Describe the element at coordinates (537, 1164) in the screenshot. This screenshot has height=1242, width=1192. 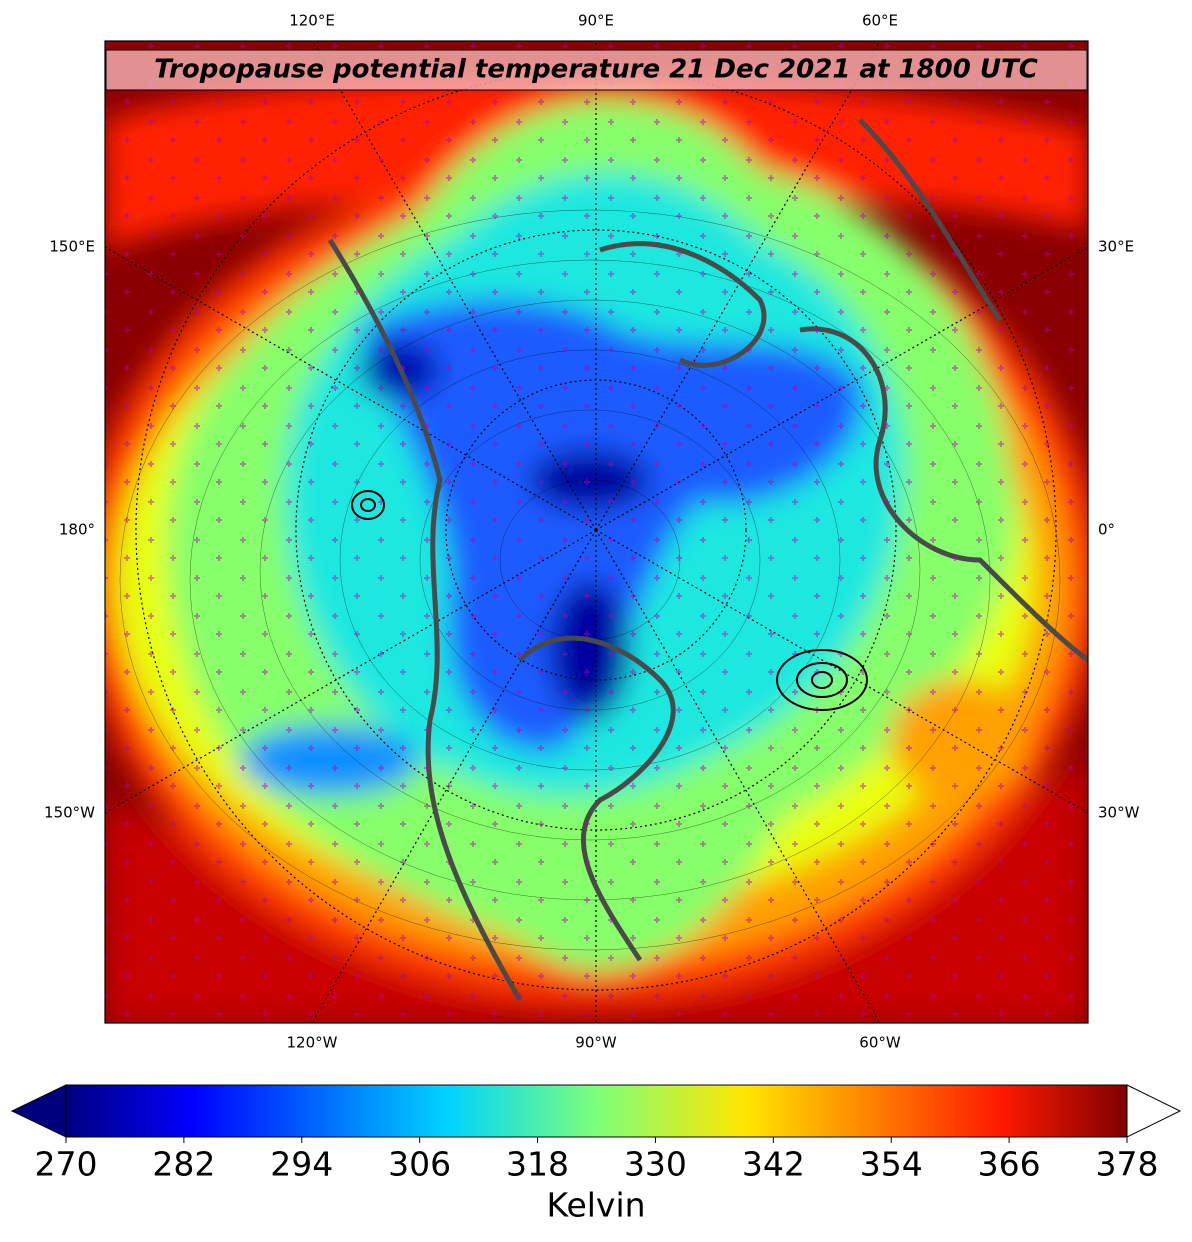
I see `colorbar-tick-label: 318` at that location.